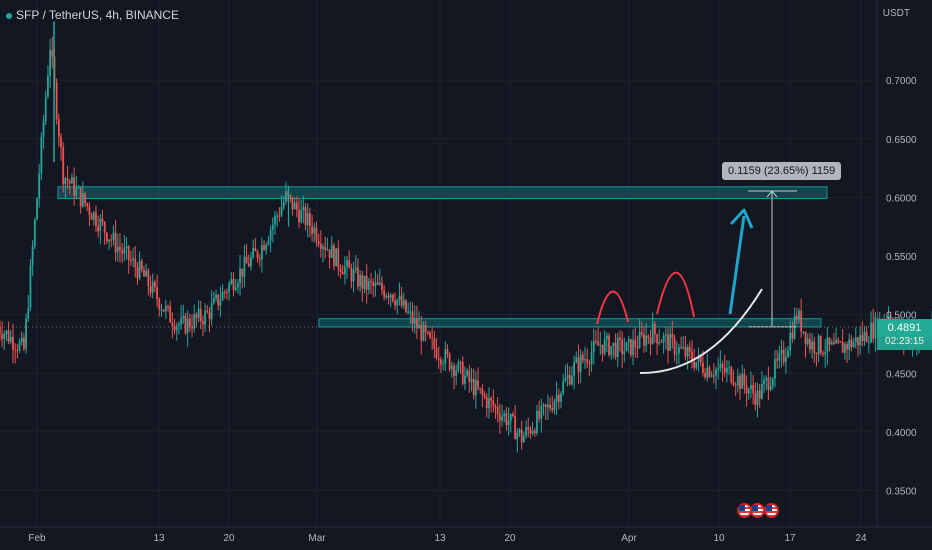 The image size is (932, 550). Describe the element at coordinates (442, 193) in the screenshot. I see `resistance-zone` at that location.